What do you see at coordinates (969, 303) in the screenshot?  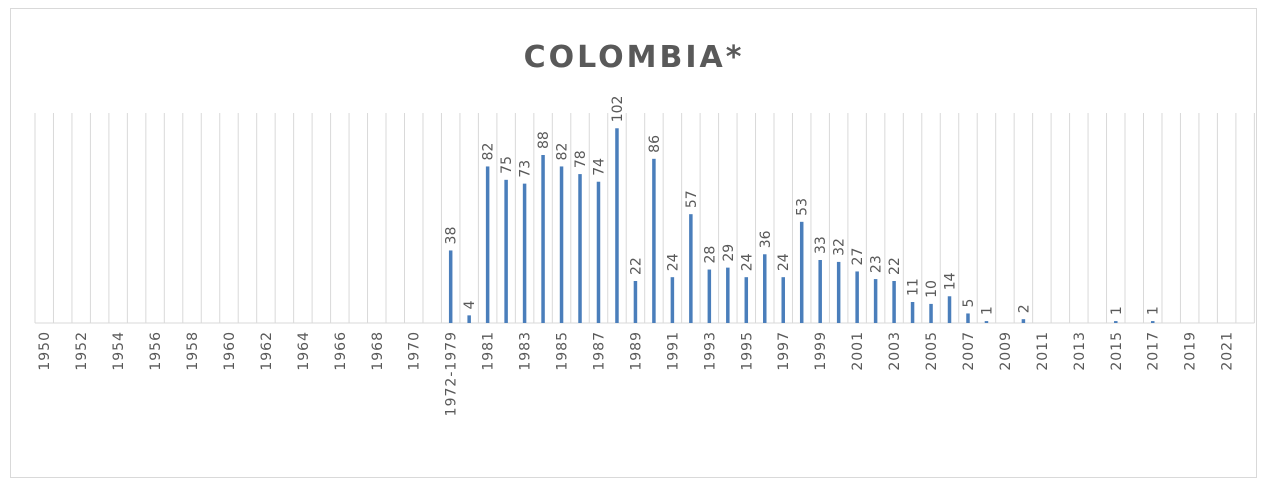 I see `data-label: 5` at bounding box center [969, 303].